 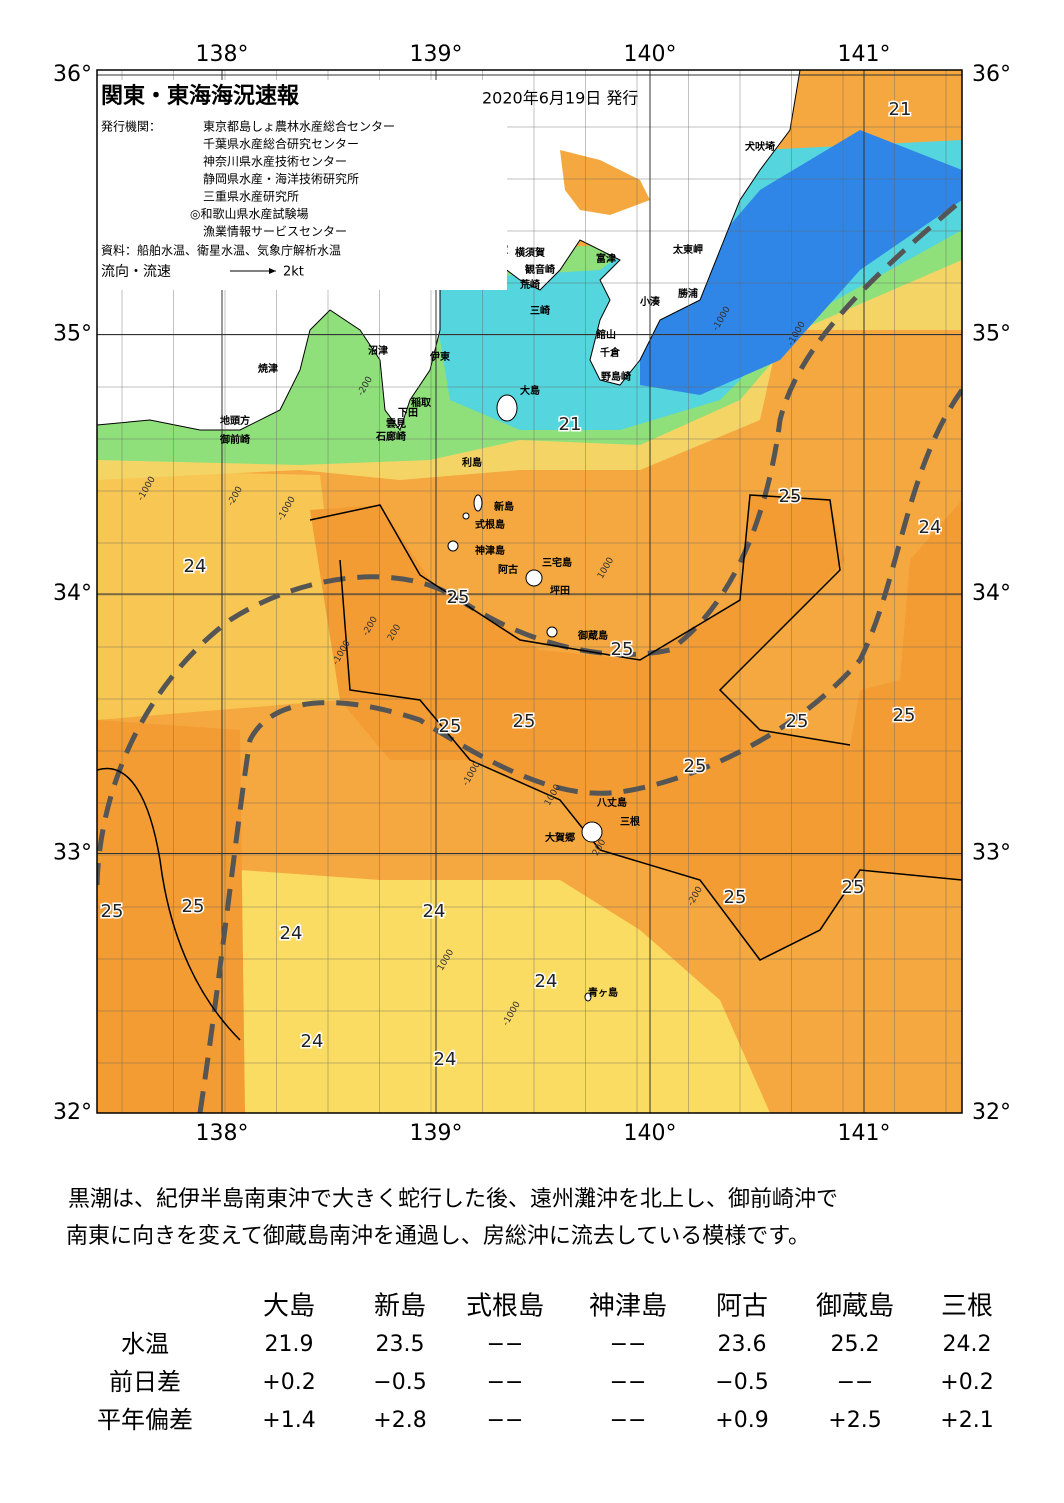 What do you see at coordinates (281, 143) in the screenshot?
I see `publisher: 千葉県水産総合研究センター` at bounding box center [281, 143].